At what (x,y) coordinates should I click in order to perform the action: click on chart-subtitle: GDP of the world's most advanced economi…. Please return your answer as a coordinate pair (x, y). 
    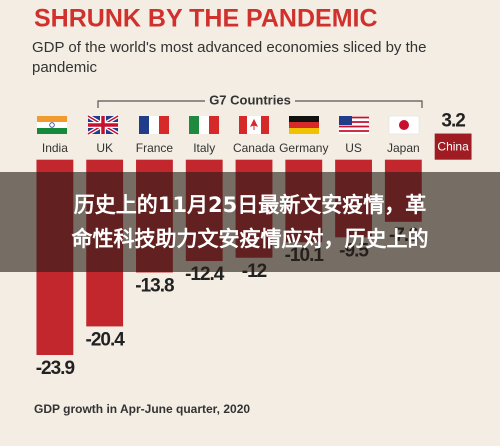
    Looking at the image, I should click on (229, 57).